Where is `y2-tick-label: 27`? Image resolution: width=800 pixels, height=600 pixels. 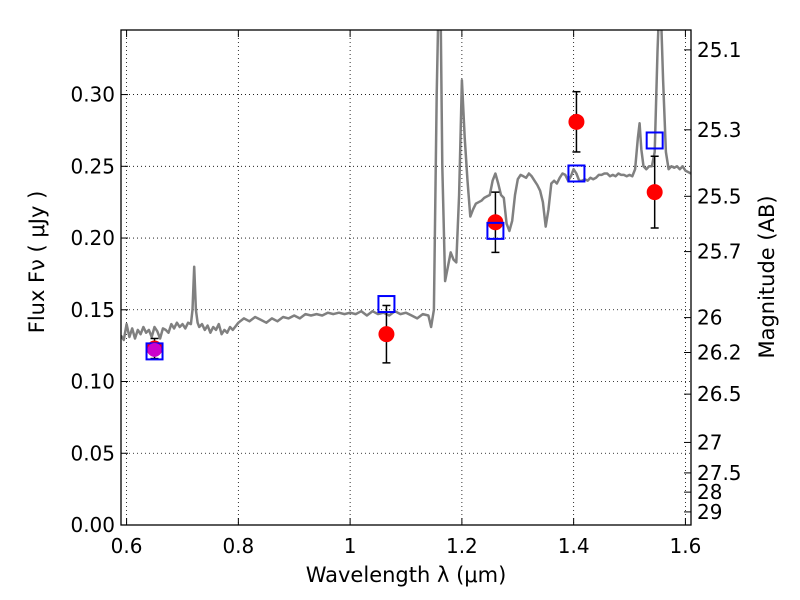 y2-tick-label: 27 is located at coordinates (709, 442).